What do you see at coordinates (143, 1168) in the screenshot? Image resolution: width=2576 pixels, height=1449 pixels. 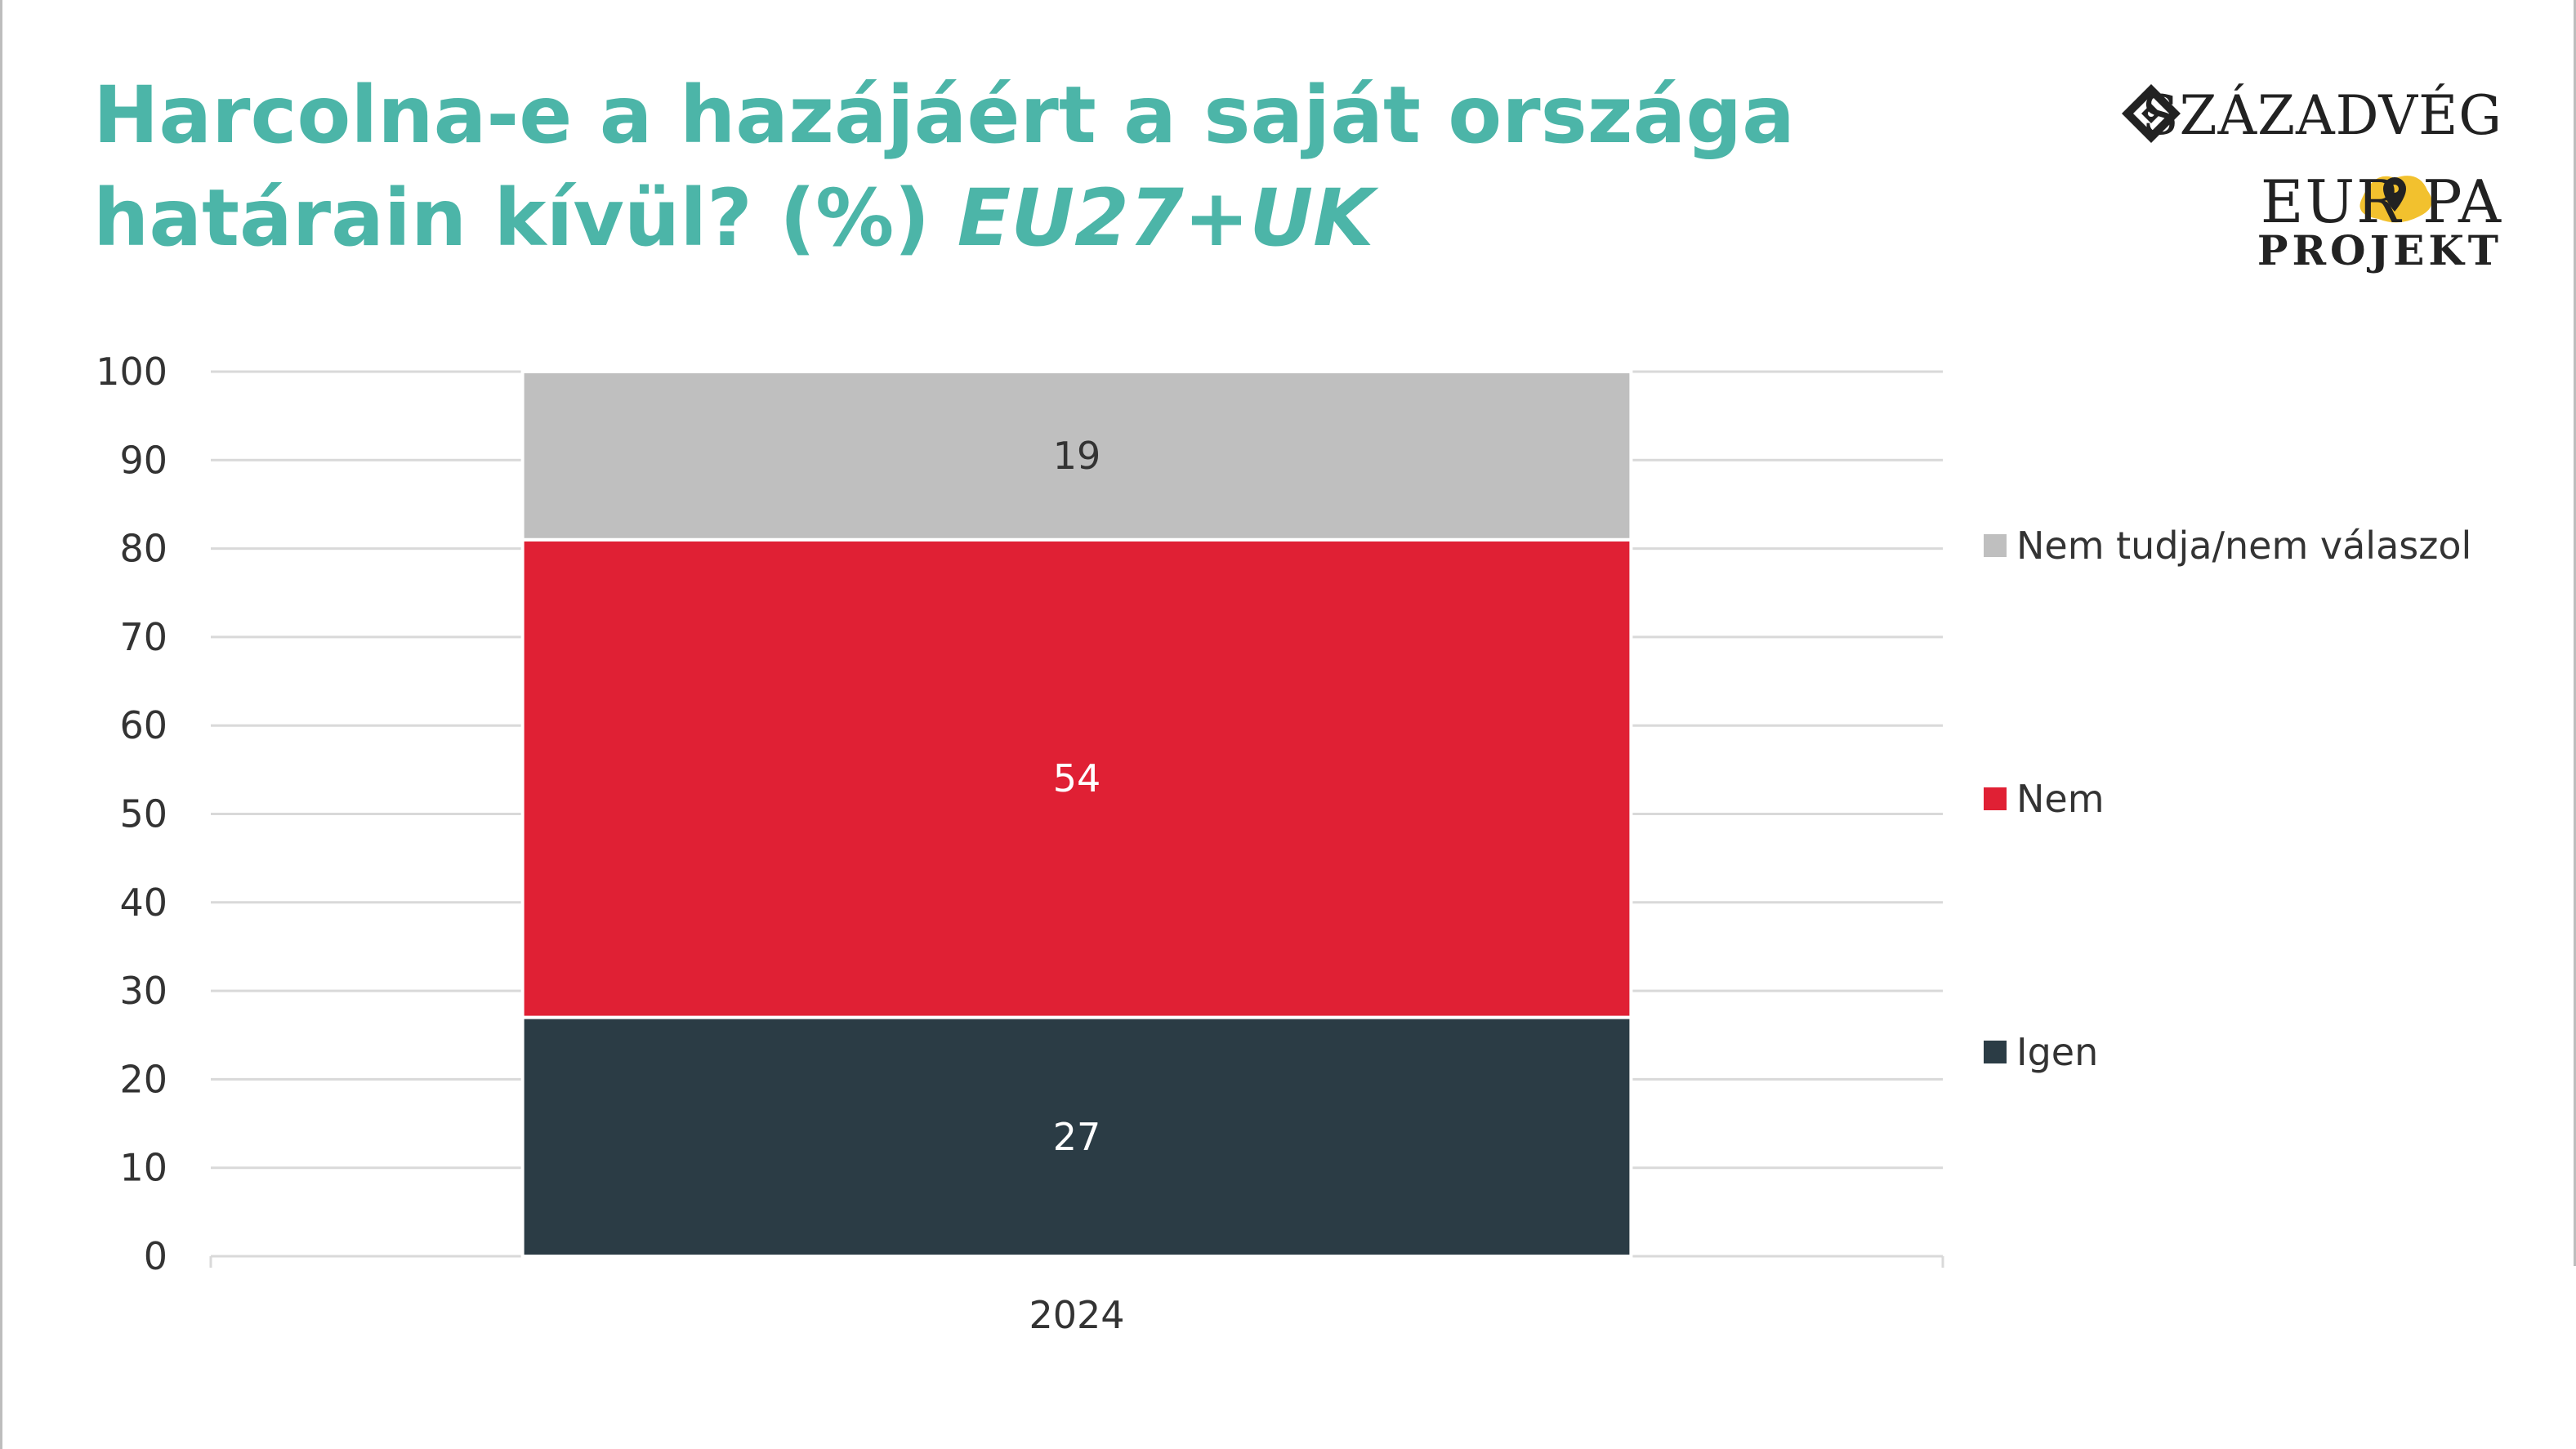 I see `y-tick-label: 10` at bounding box center [143, 1168].